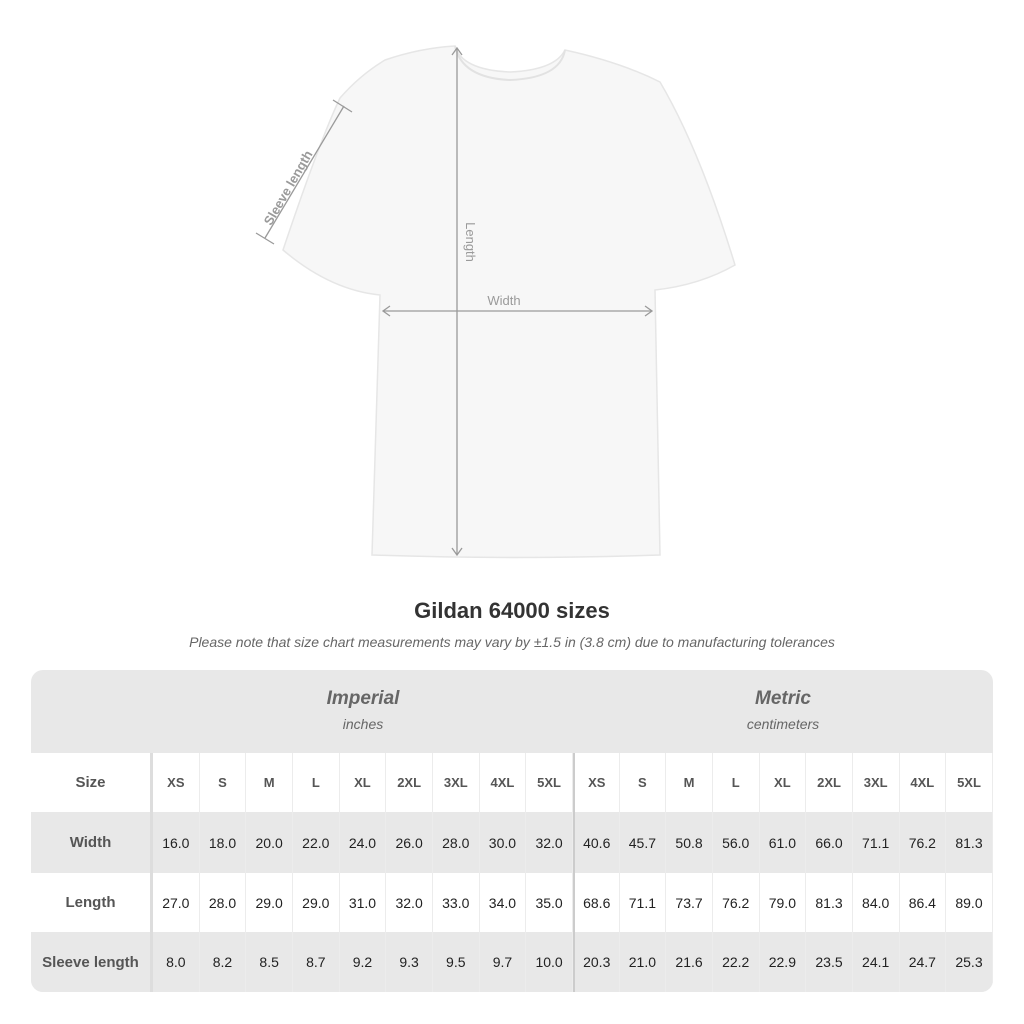  Describe the element at coordinates (503, 902) in the screenshot. I see `value-cell: 34.0` at that location.